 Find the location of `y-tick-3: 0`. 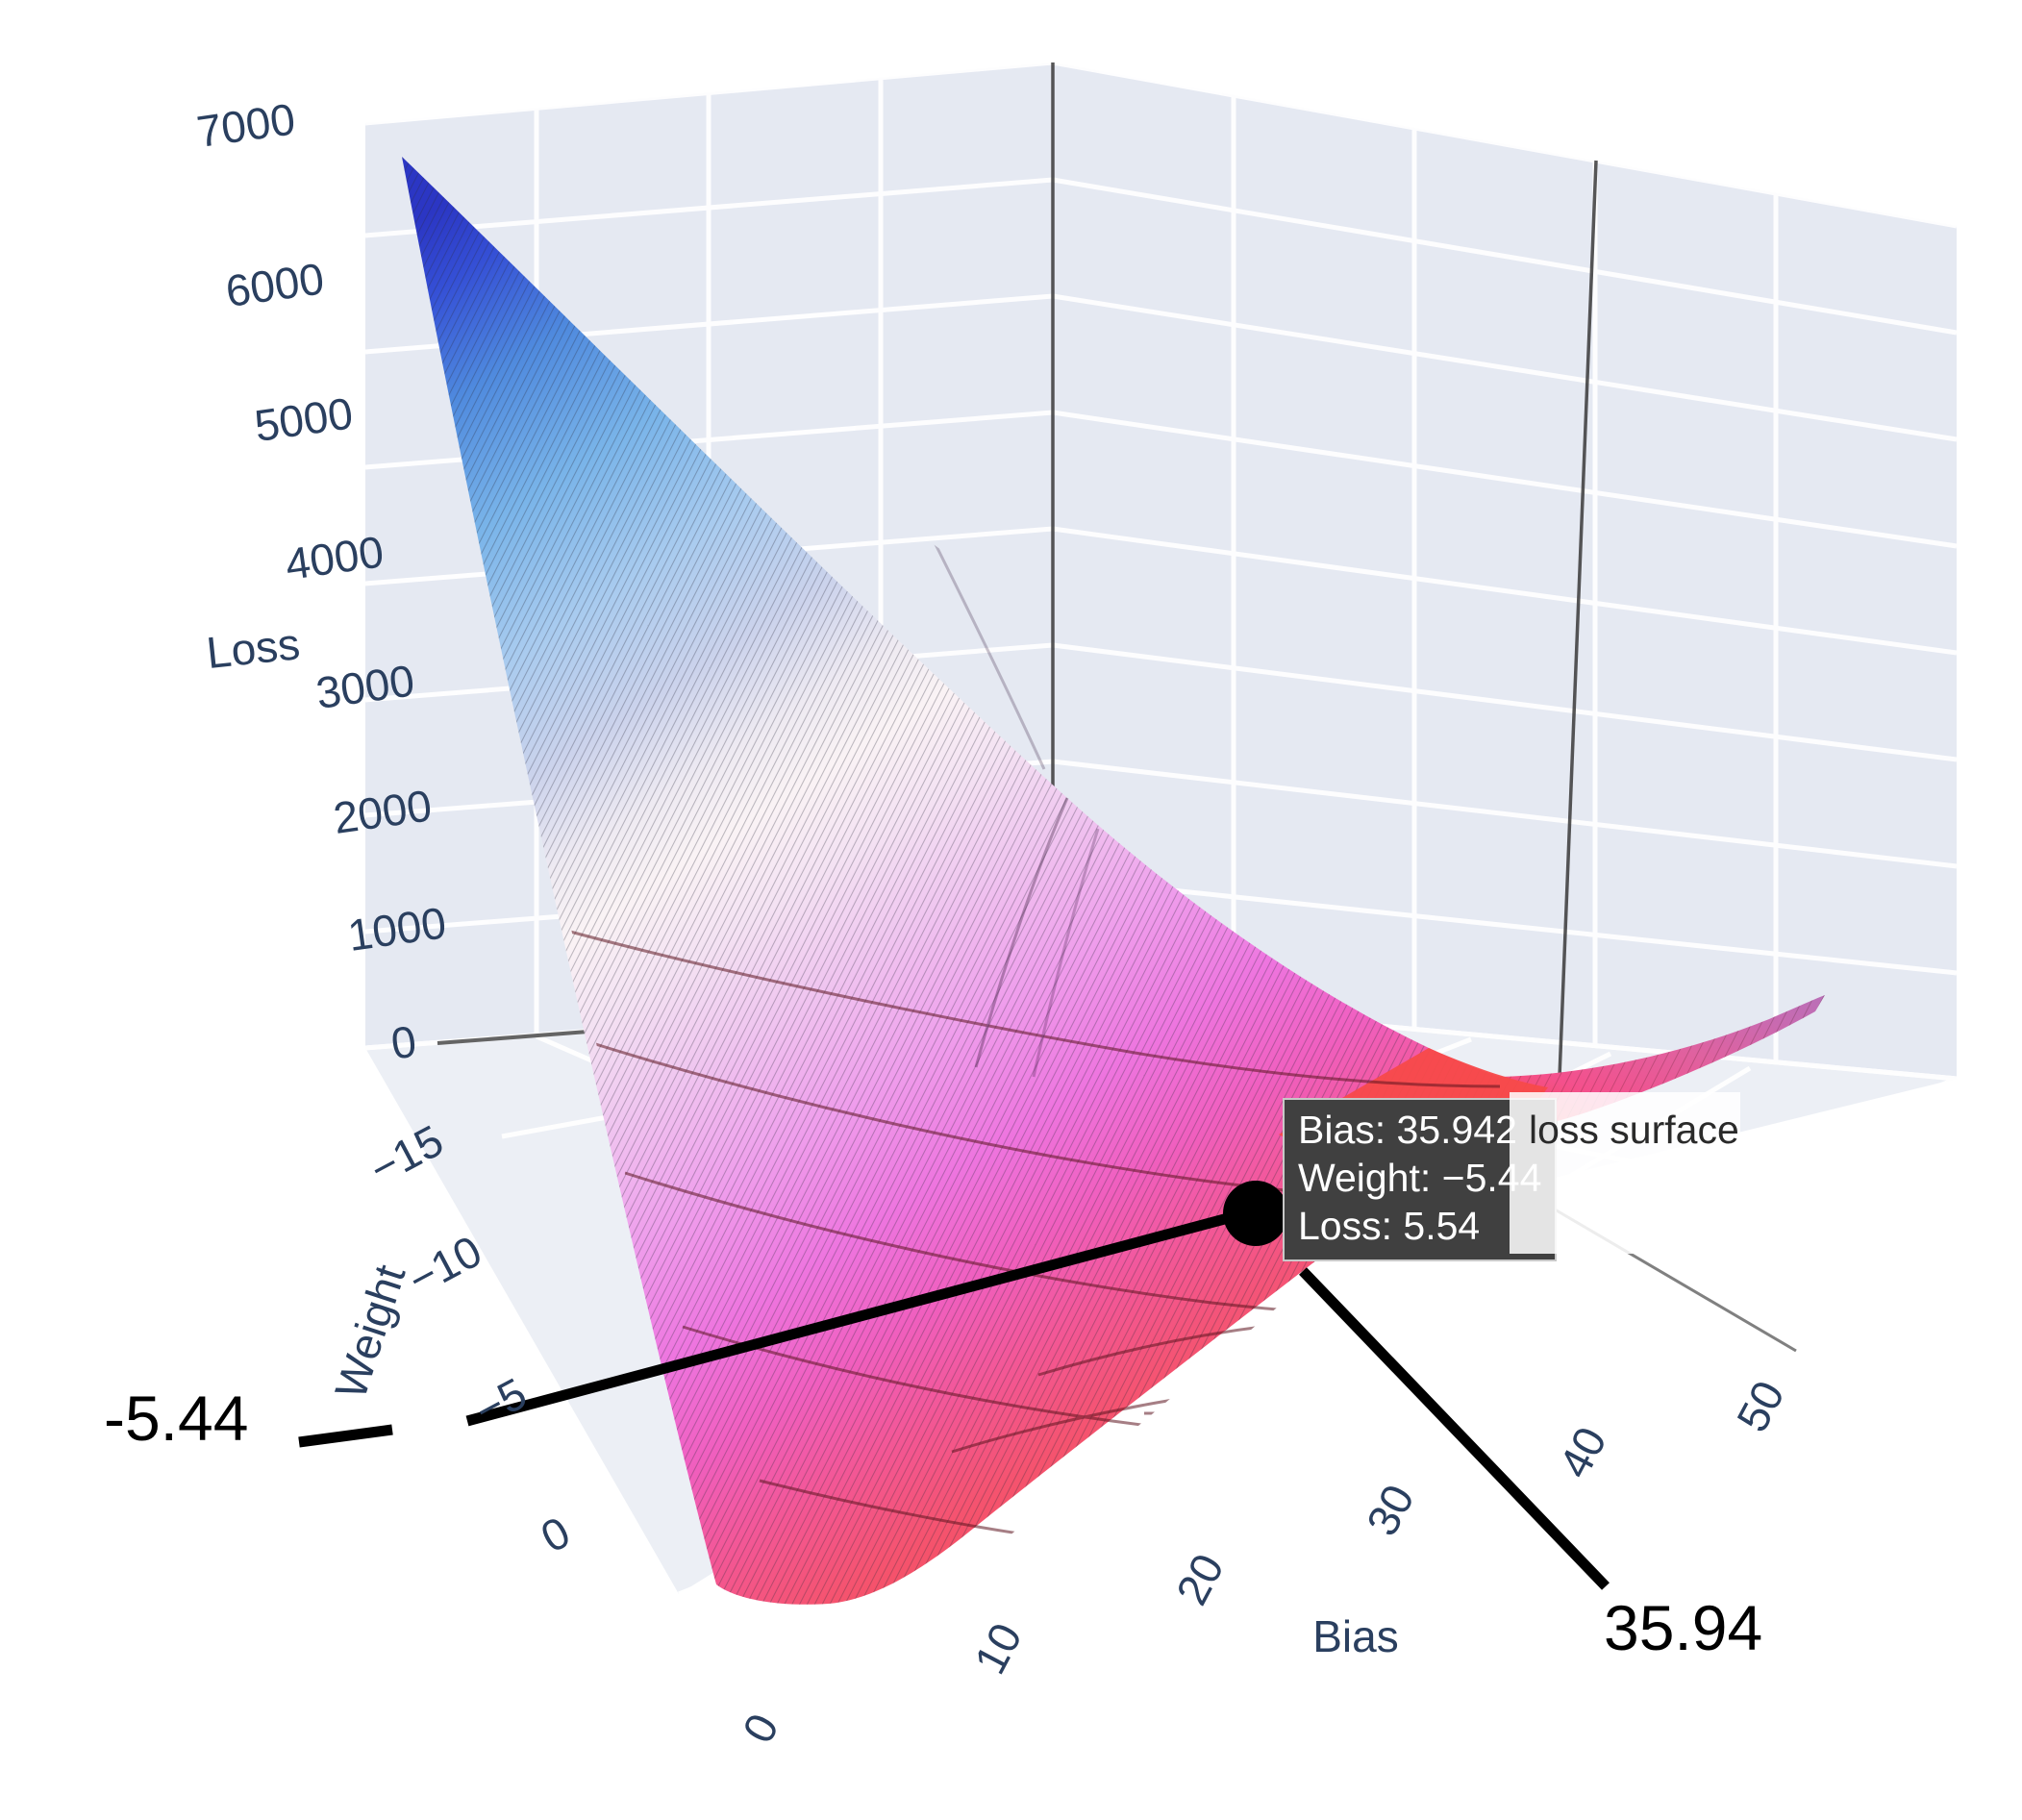

y-tick-3: 0 is located at coordinates (555, 1535).